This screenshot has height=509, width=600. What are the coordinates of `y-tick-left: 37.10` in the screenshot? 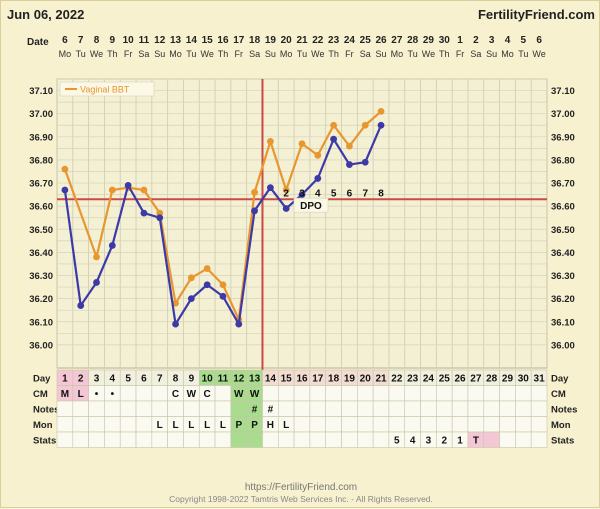 It's located at (41, 91).